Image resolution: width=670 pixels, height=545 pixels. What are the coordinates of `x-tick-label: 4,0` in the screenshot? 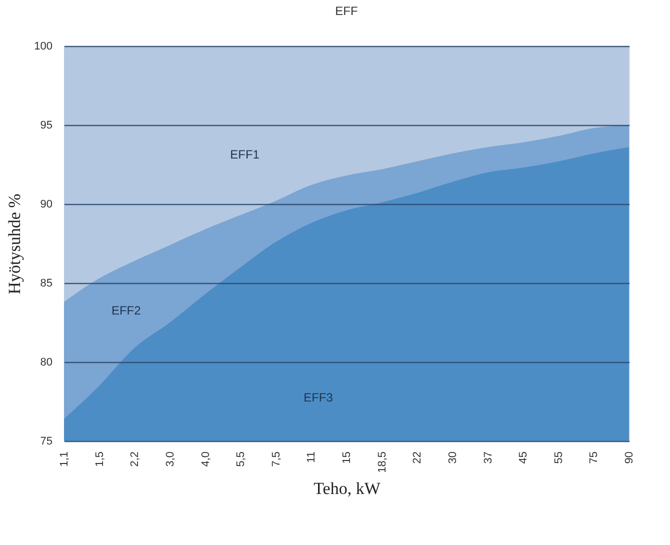 It's located at (206, 459).